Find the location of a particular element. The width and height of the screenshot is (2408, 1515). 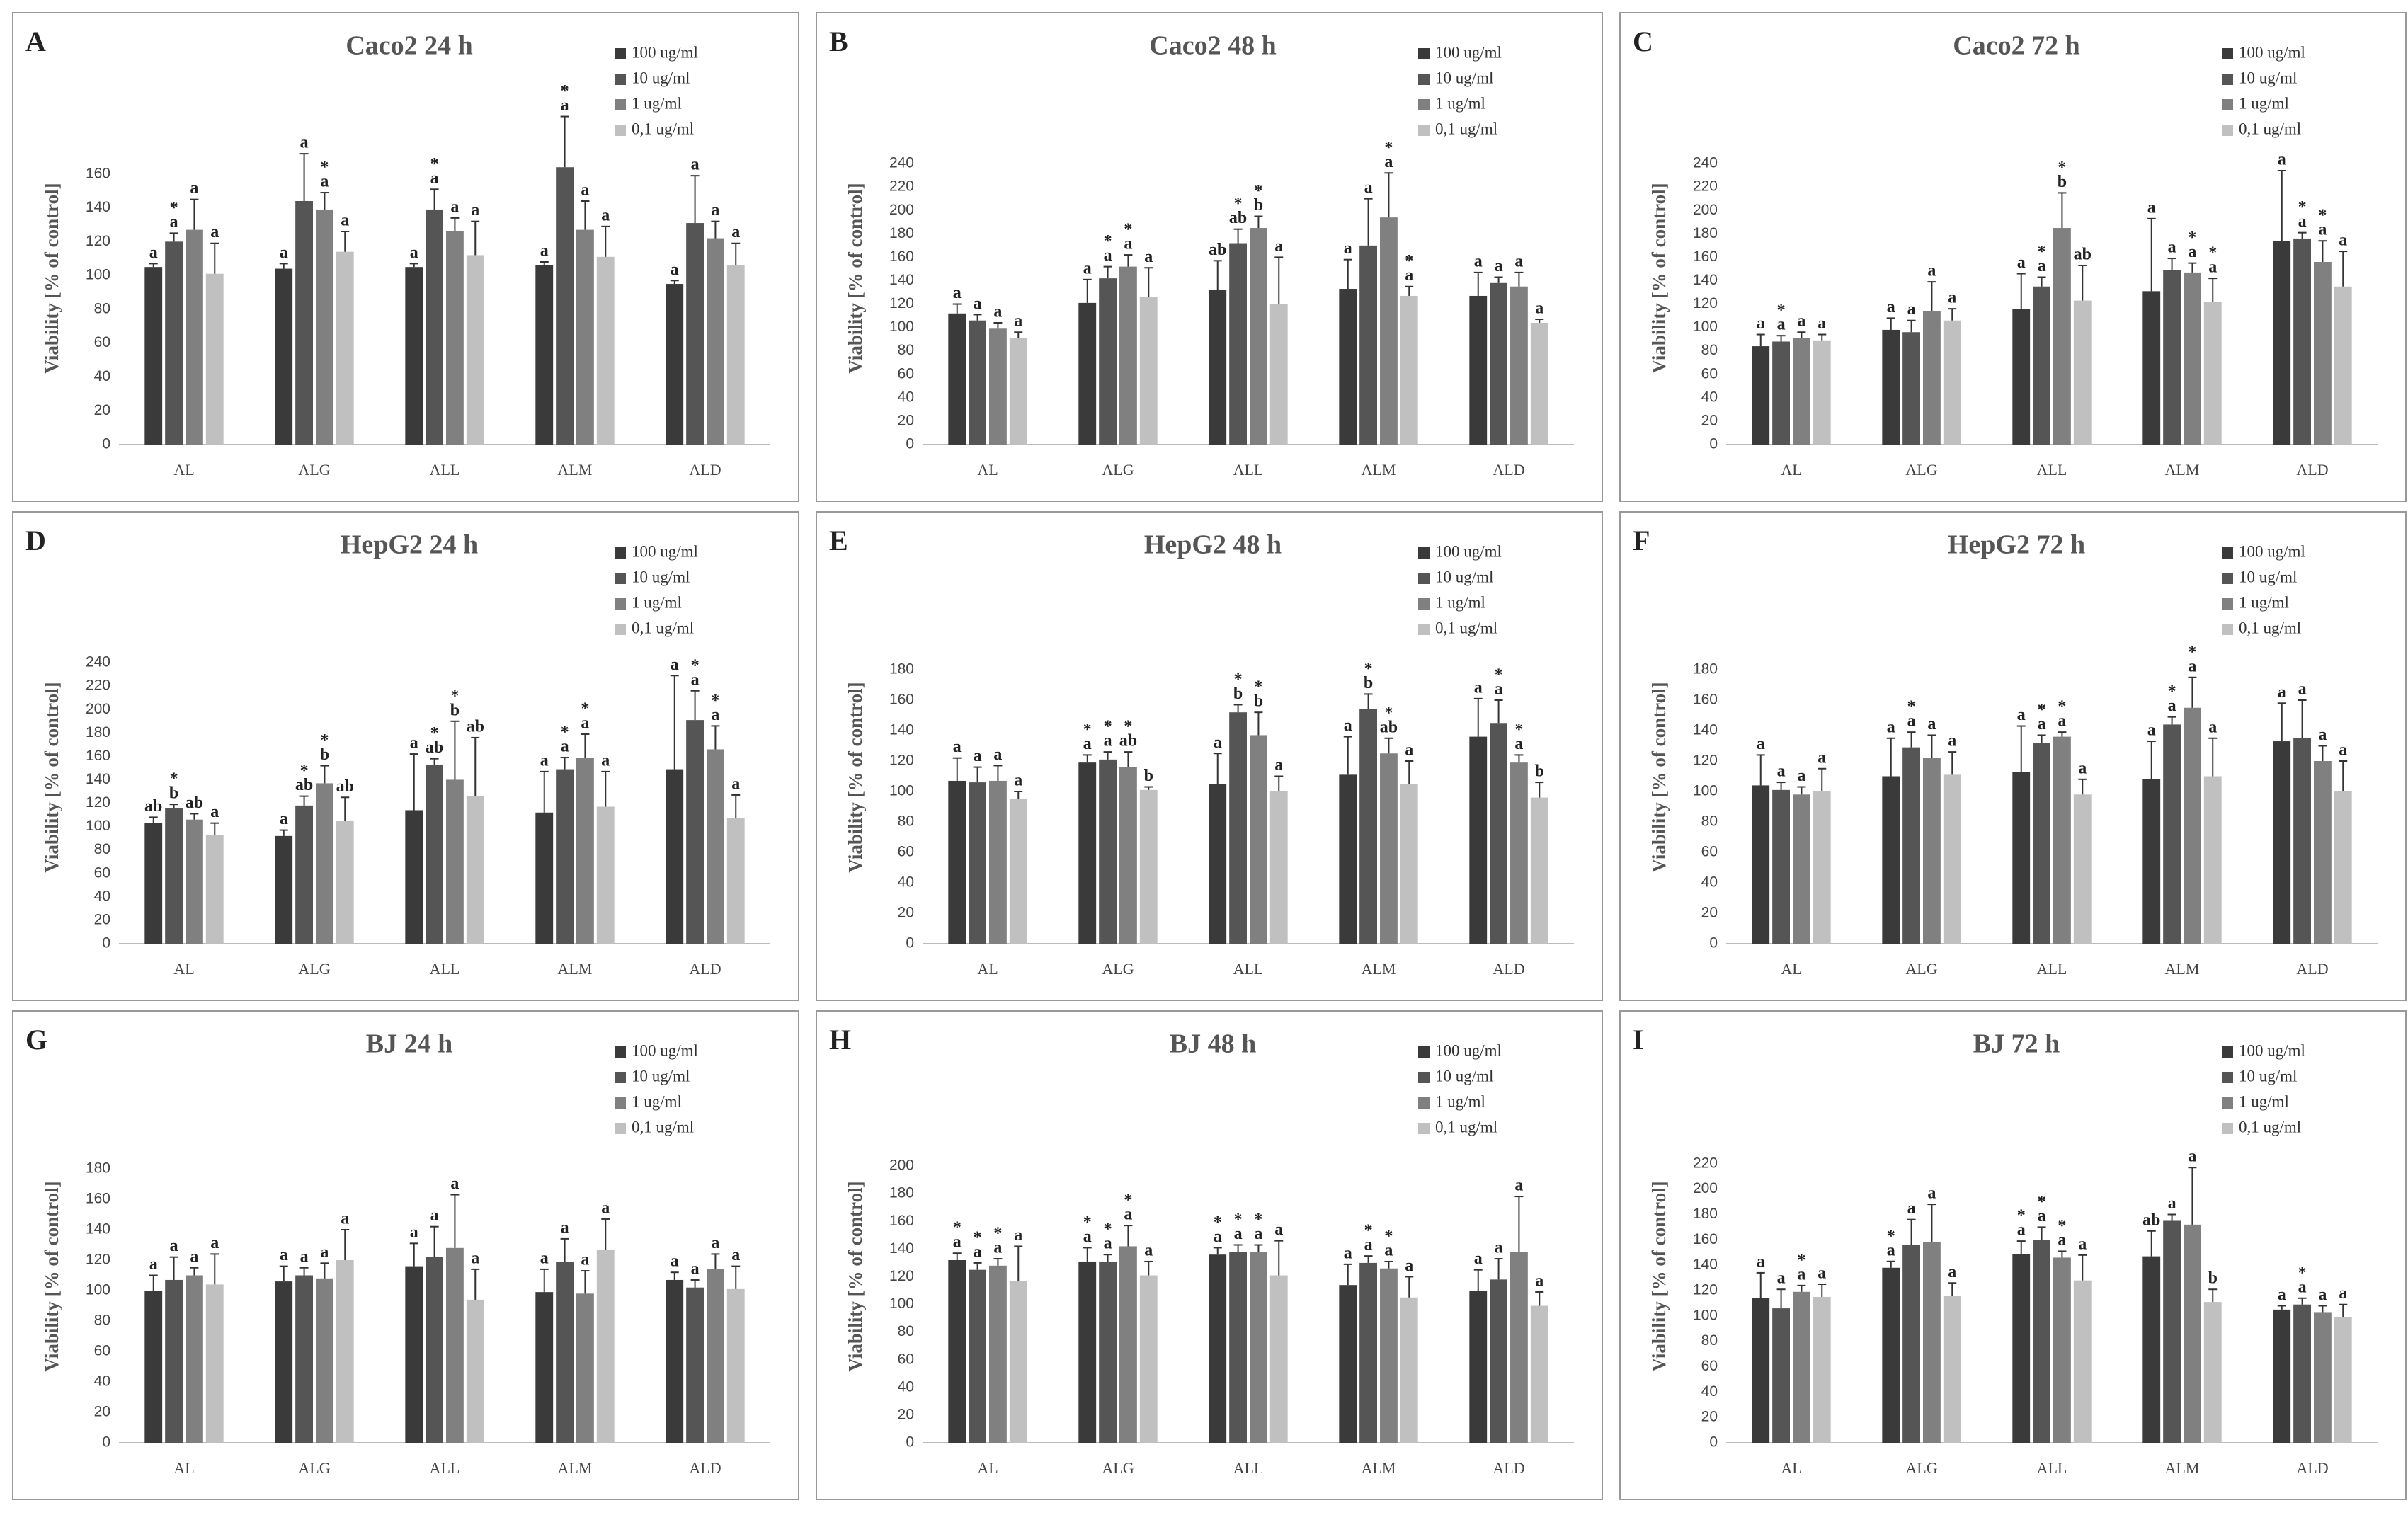

y-tick-label: 180 is located at coordinates (1705, 1214).